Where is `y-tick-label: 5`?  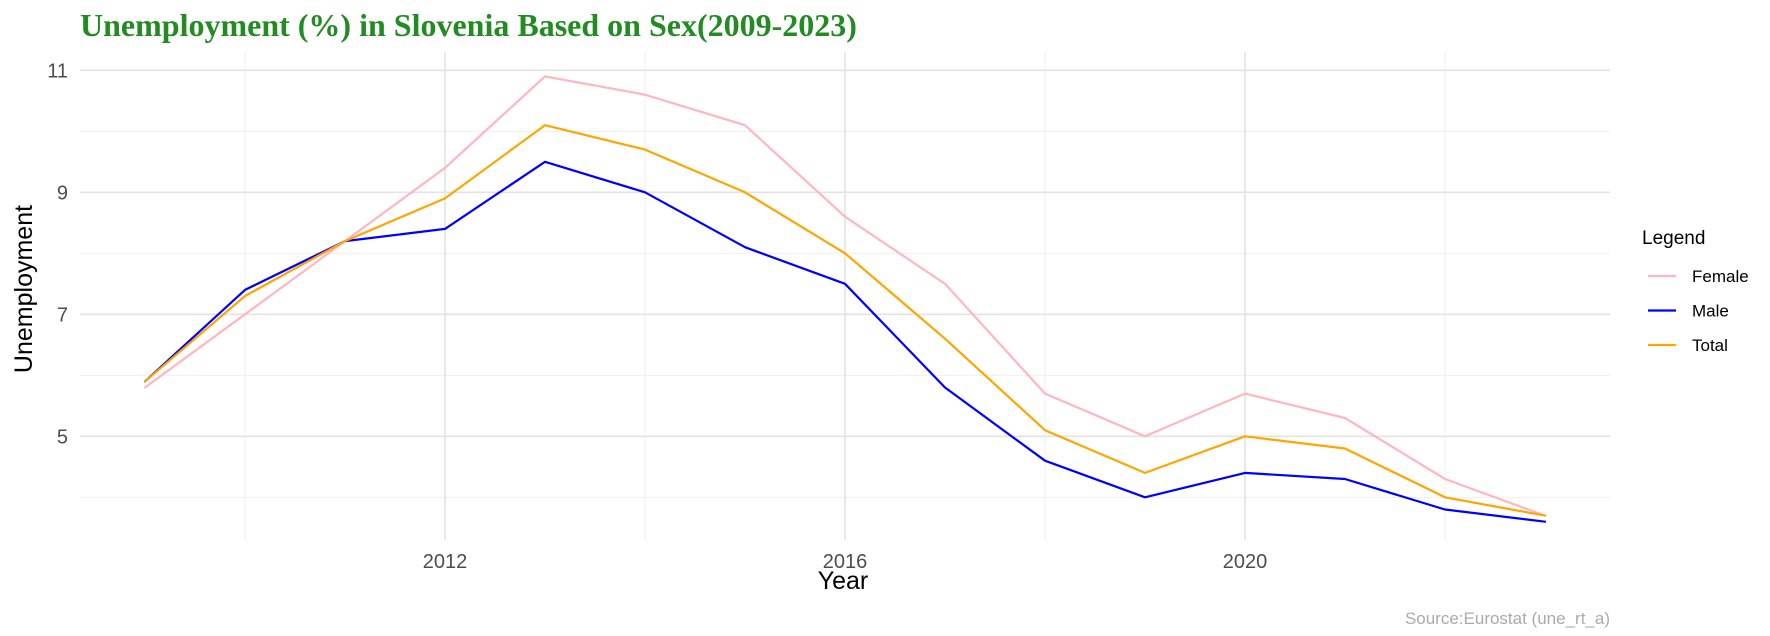 y-tick-label: 5 is located at coordinates (62, 437).